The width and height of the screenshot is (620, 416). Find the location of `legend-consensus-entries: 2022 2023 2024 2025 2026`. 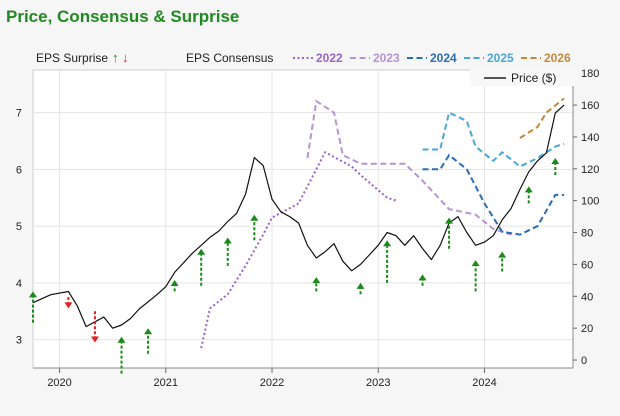

legend-consensus-entries: 2022 2023 2024 2025 2026 is located at coordinates (432, 58).